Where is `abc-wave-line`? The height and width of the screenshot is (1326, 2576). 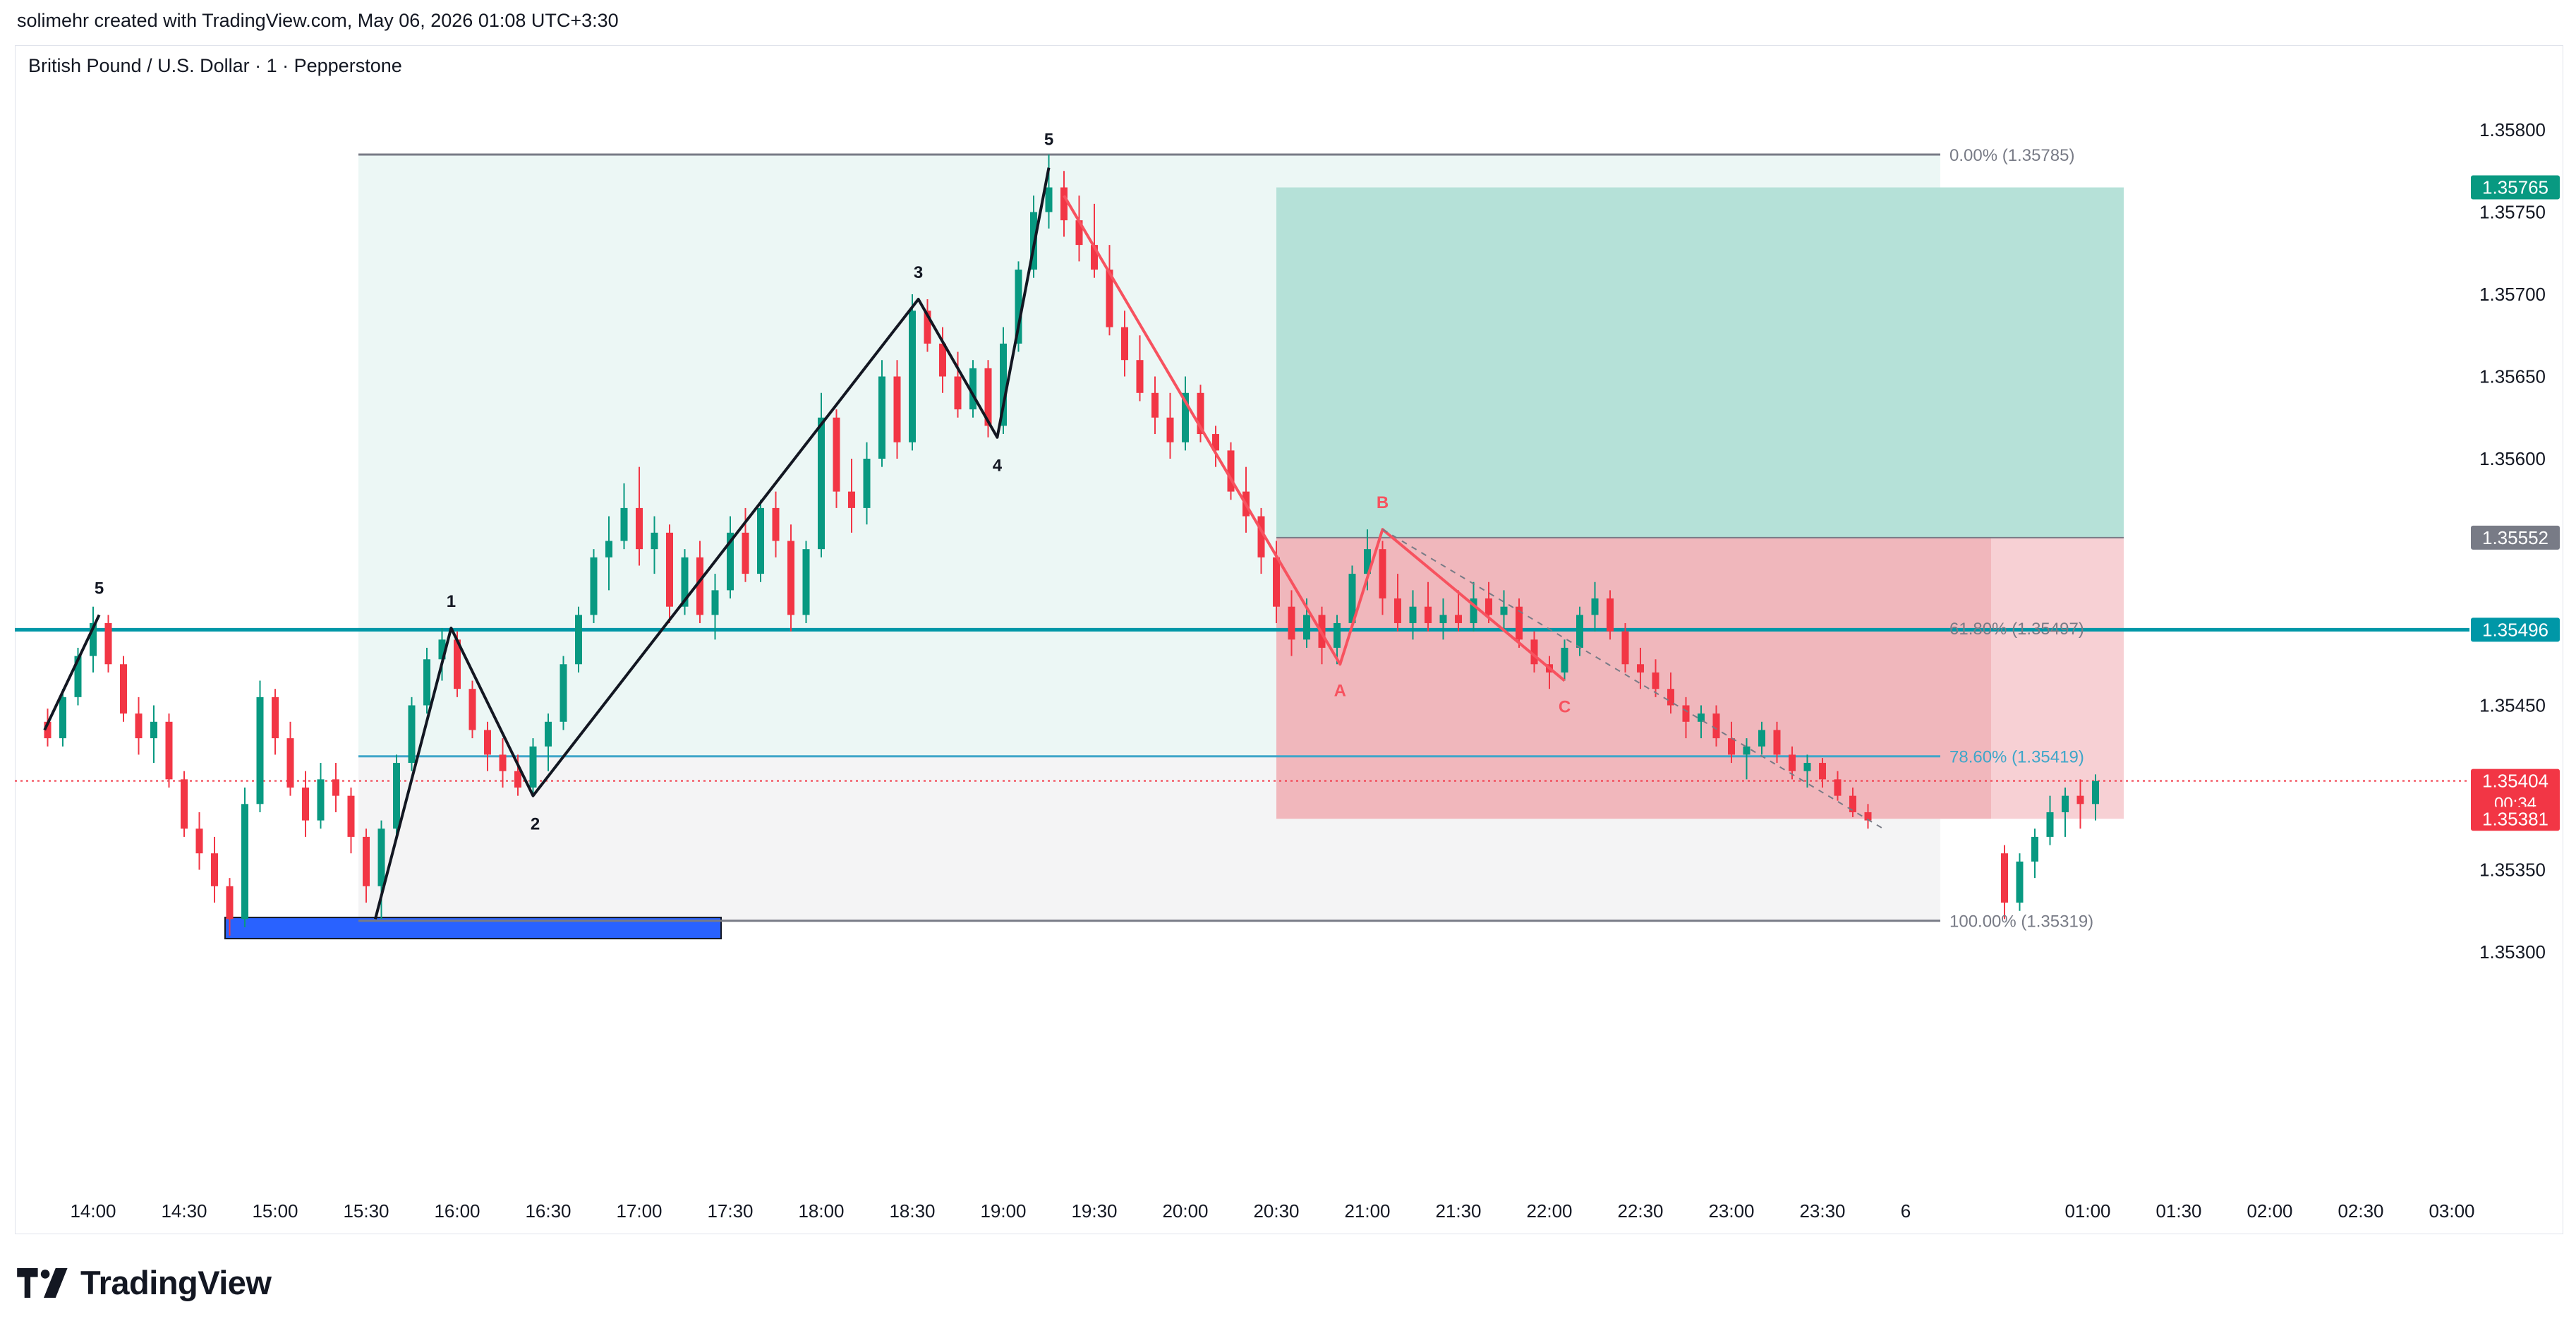 abc-wave-line is located at coordinates (1315, 438).